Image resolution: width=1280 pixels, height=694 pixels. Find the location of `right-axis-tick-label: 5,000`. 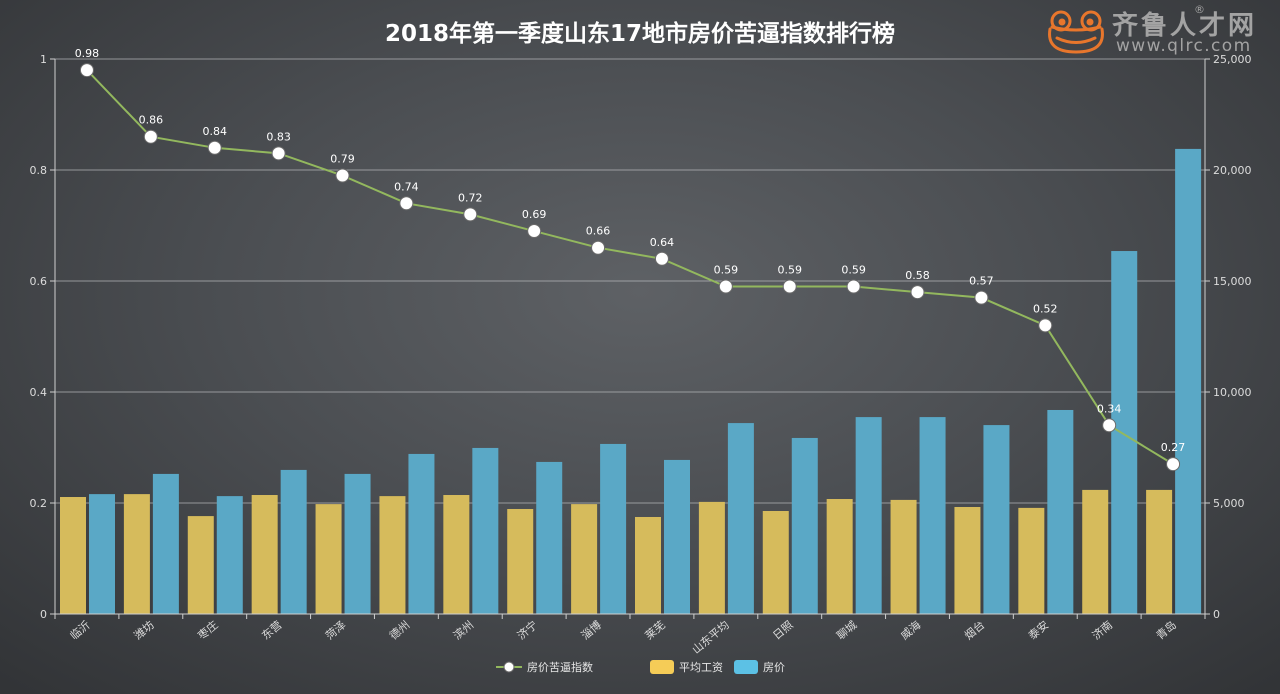

right-axis-tick-label: 5,000 is located at coordinates (1229, 503).